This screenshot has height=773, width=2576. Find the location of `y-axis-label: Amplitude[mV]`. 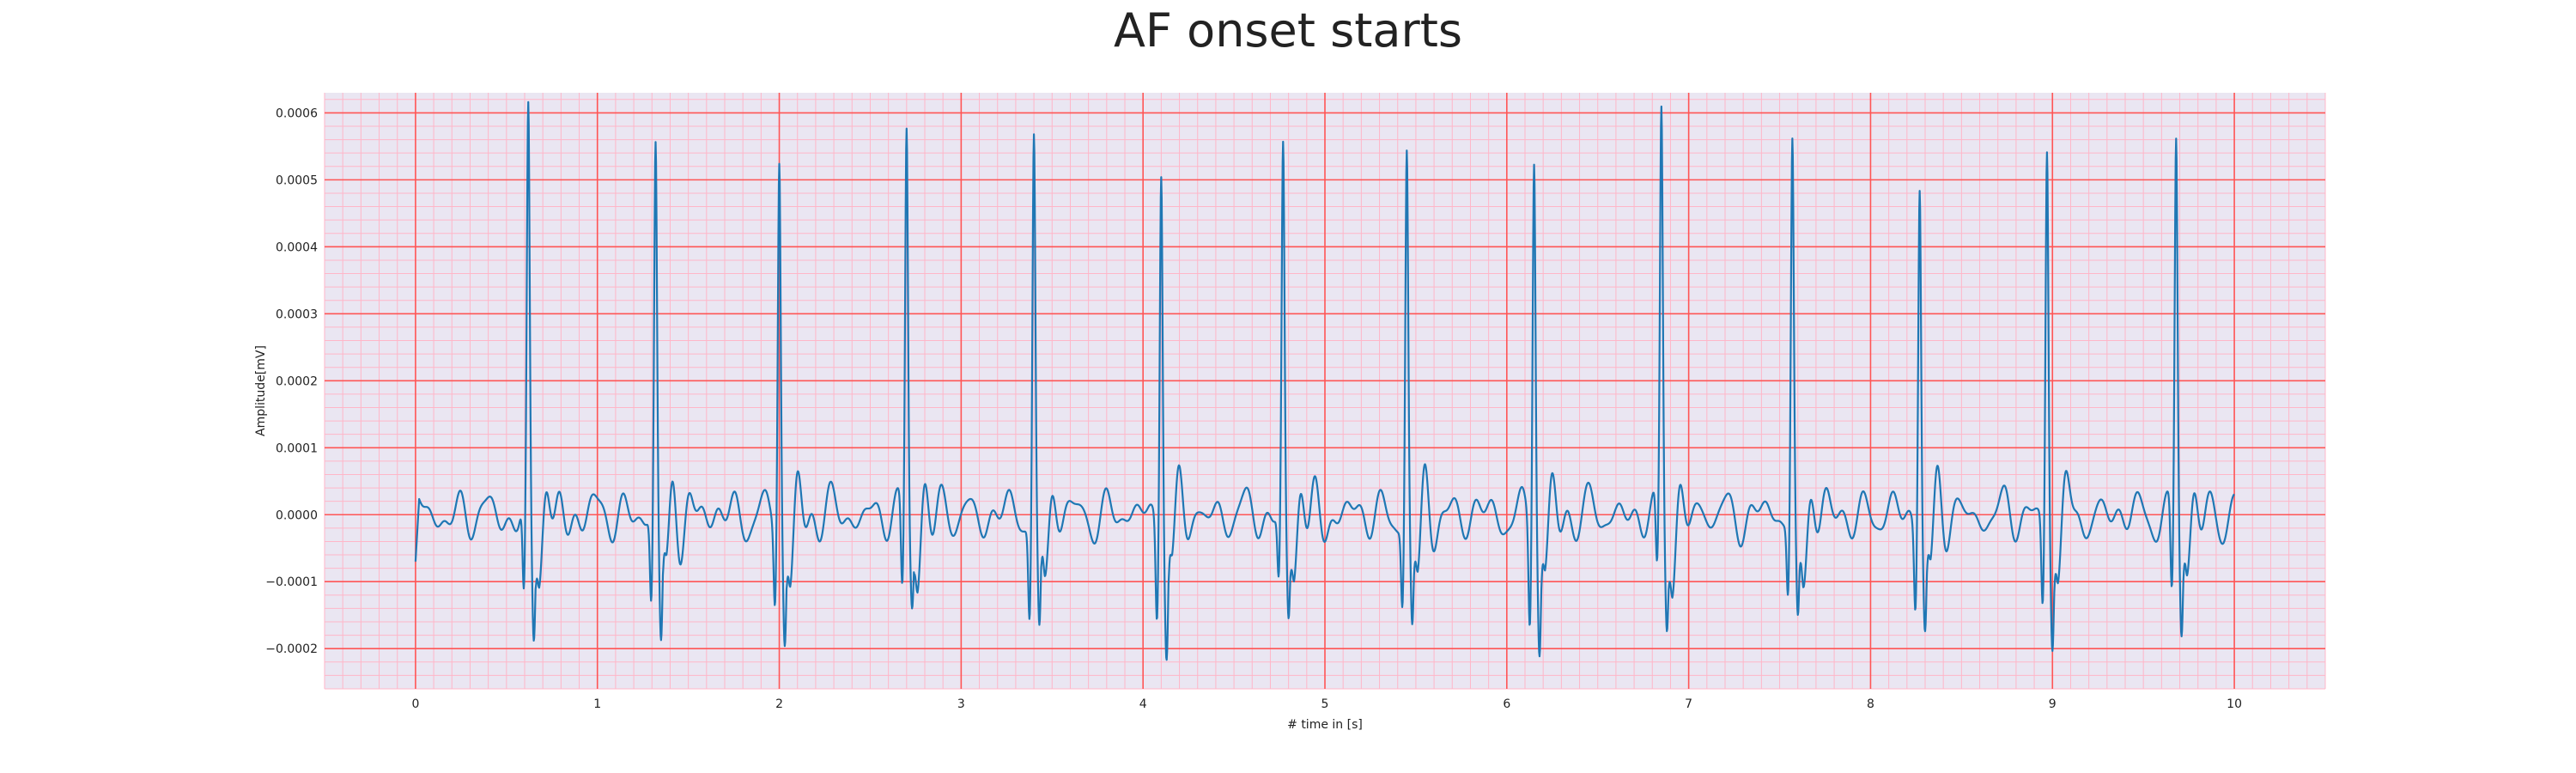

y-axis-label: Amplitude[mV] is located at coordinates (261, 390).